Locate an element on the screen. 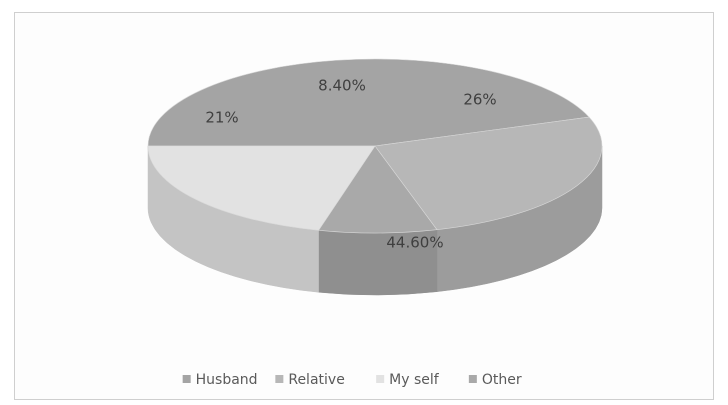 The height and width of the screenshot is (405, 728). pie-slice-other is located at coordinates (378, 189).